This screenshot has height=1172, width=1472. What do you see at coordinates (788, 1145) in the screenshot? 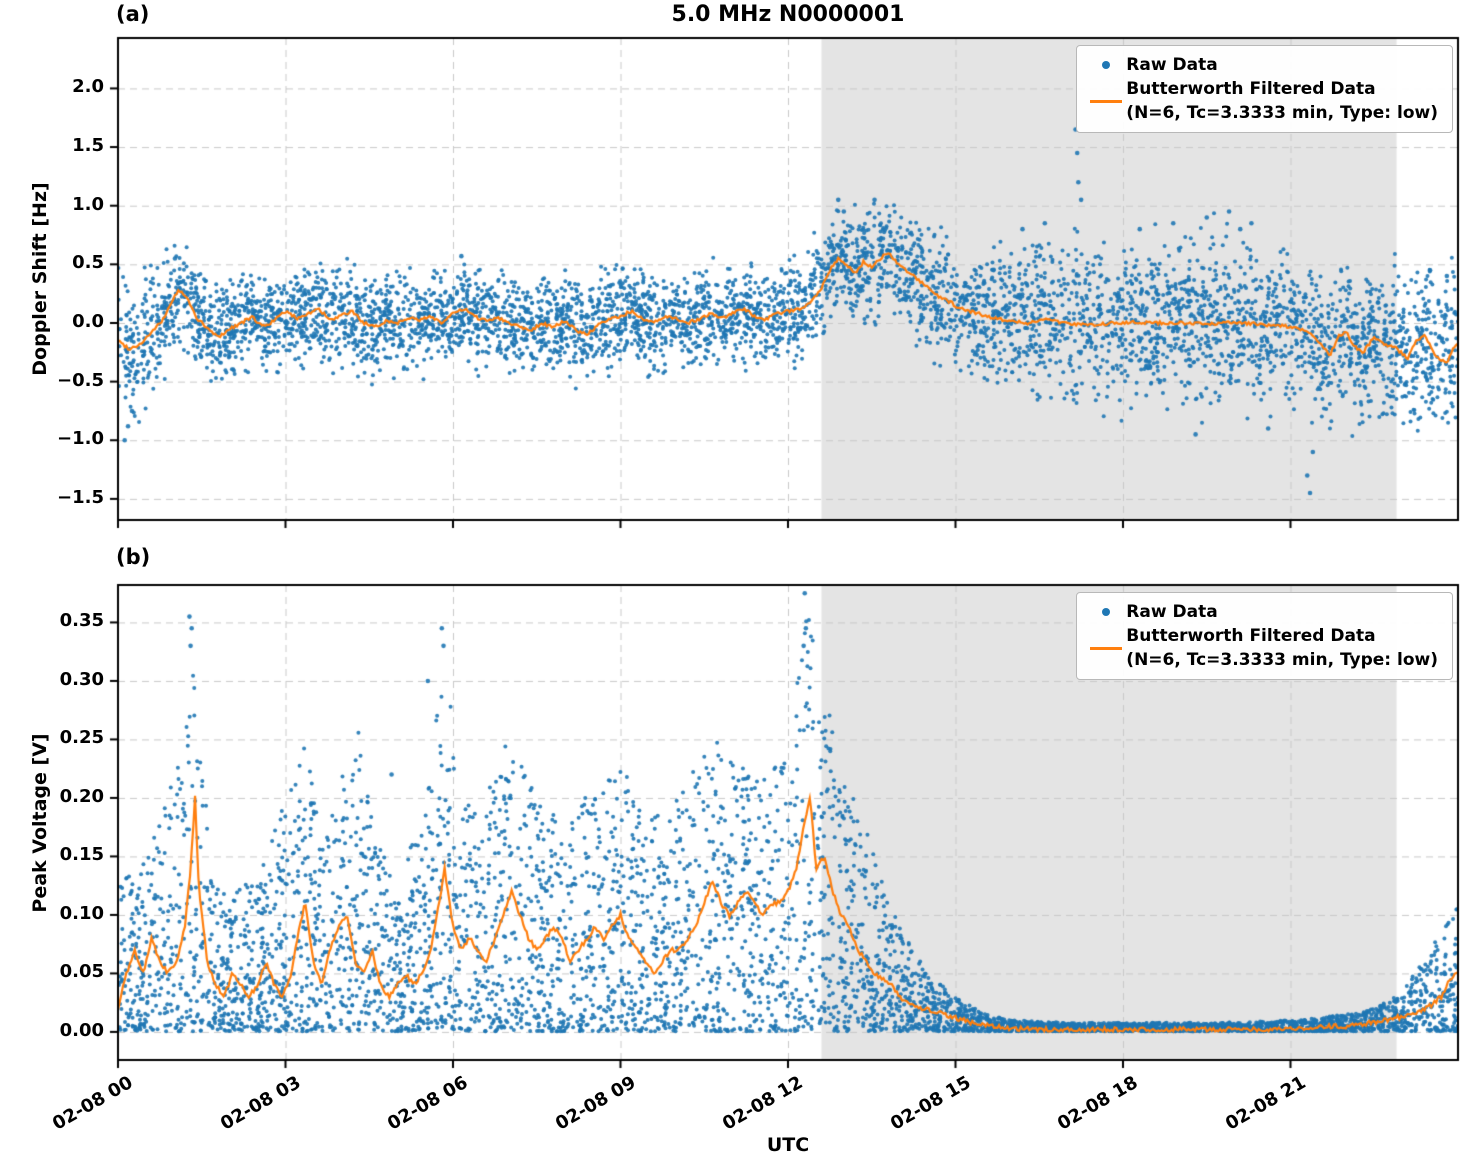
I see `x-axis-label: UTC` at bounding box center [788, 1145].